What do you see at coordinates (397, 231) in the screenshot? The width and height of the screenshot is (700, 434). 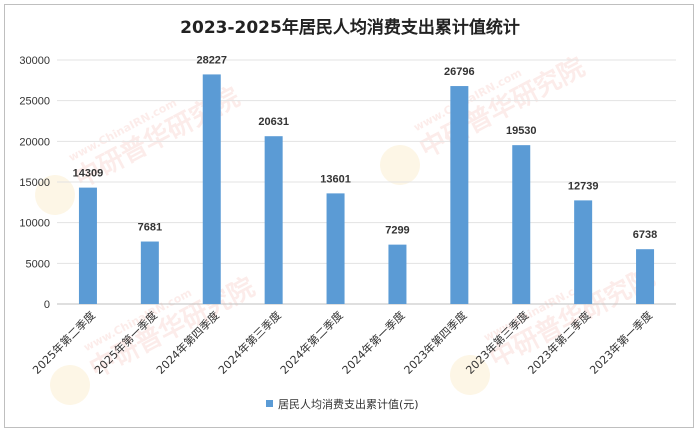 I see `data-label: 7299` at bounding box center [397, 231].